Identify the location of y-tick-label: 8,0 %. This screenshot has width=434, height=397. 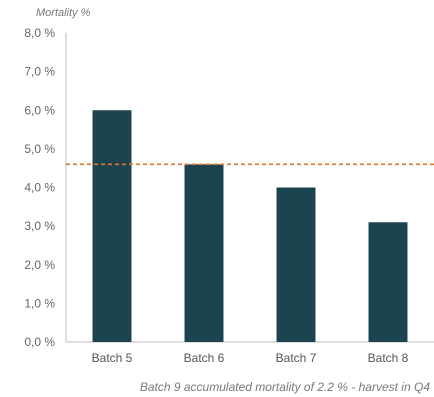
(39, 33).